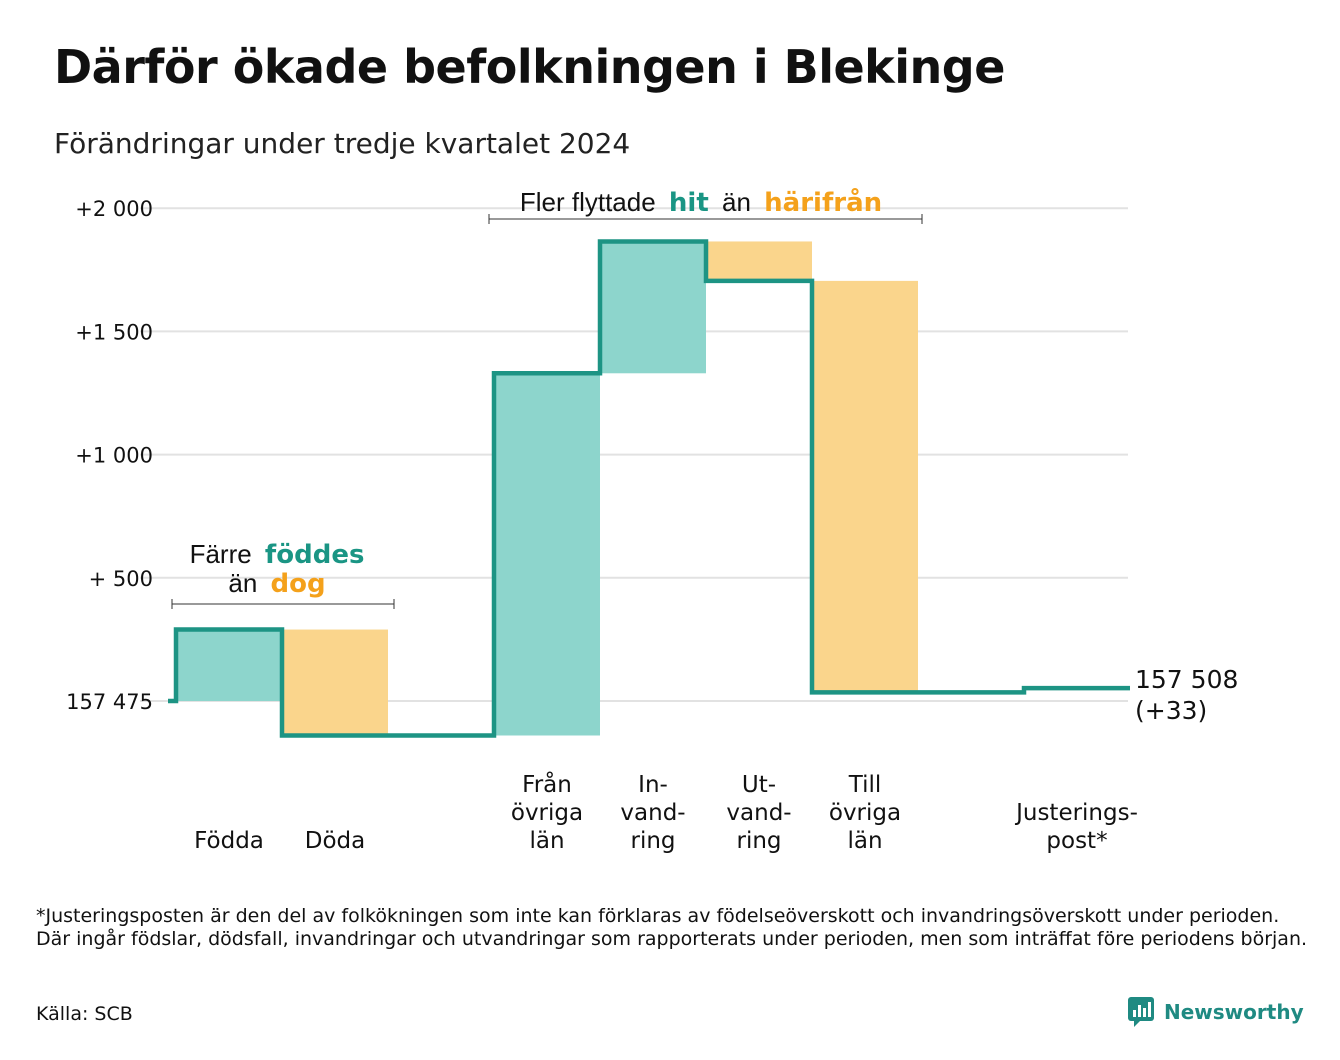 This screenshot has height=1060, width=1340. I want to click on category-label-1: Döda, so click(335, 841).